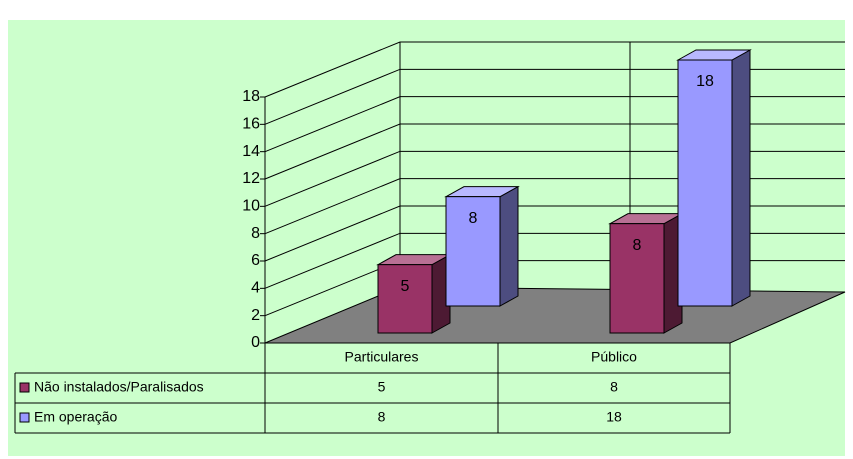  I want to click on grid-line, so click(554, 69).